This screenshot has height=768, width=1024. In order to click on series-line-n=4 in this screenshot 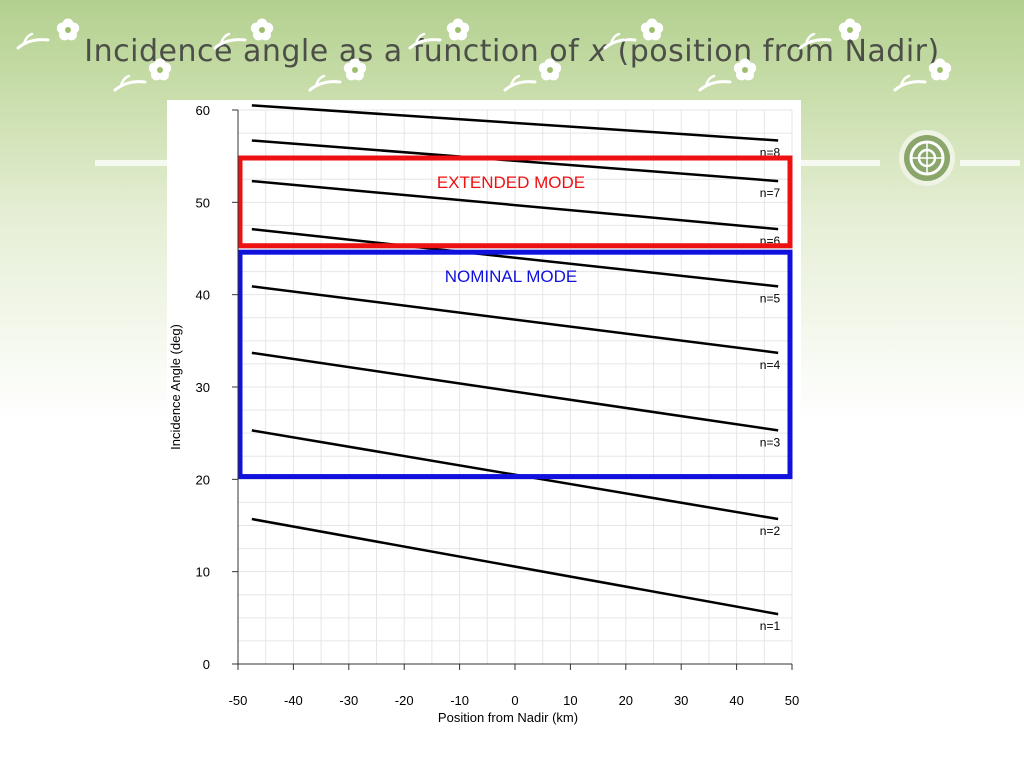, I will do `click(515, 320)`.